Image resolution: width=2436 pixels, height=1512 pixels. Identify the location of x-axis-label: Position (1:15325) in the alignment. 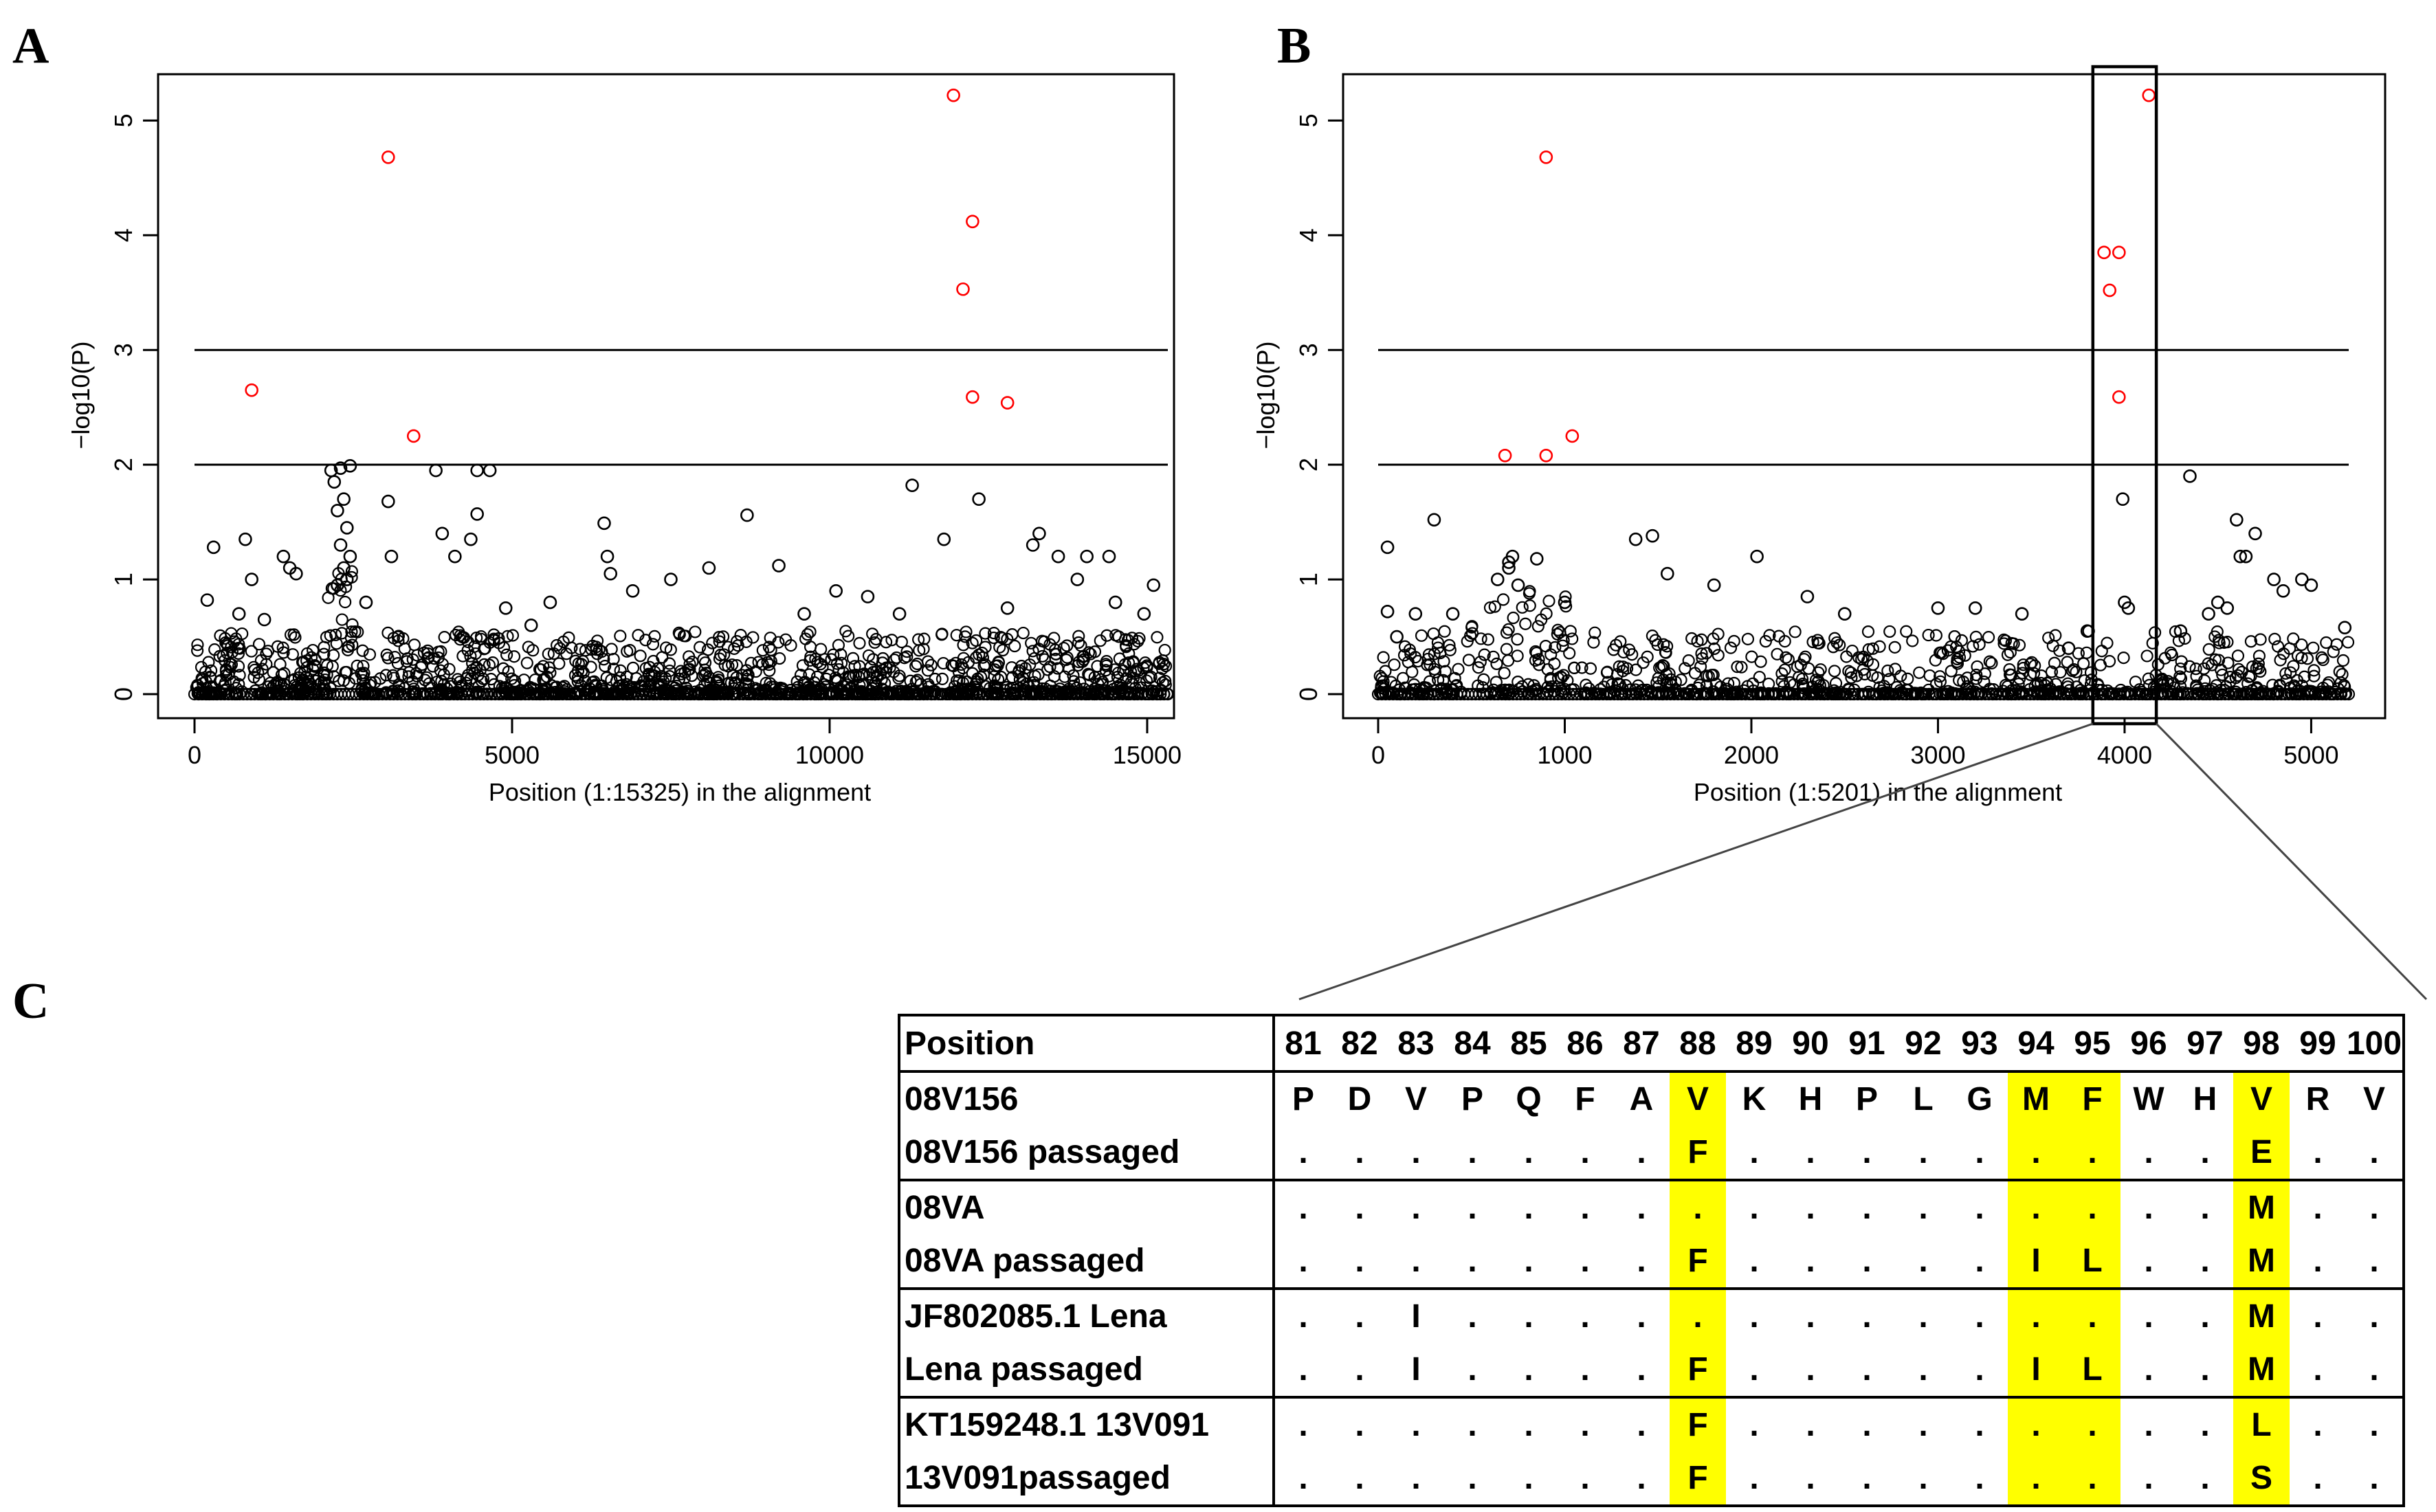
(680, 792).